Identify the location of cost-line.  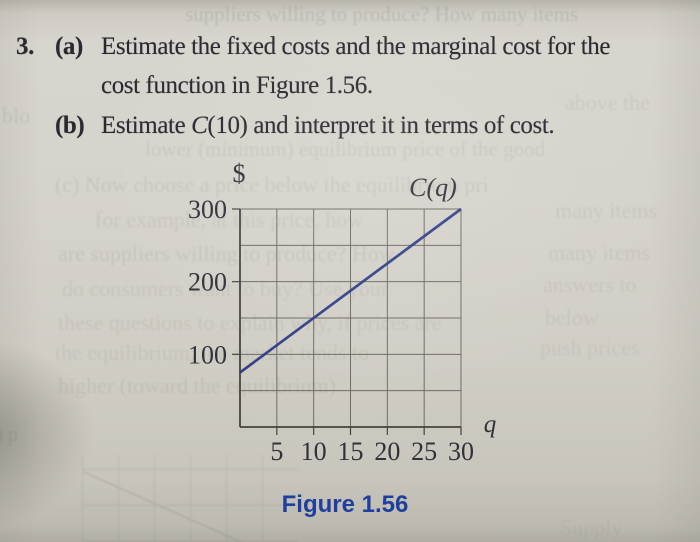
(350, 290).